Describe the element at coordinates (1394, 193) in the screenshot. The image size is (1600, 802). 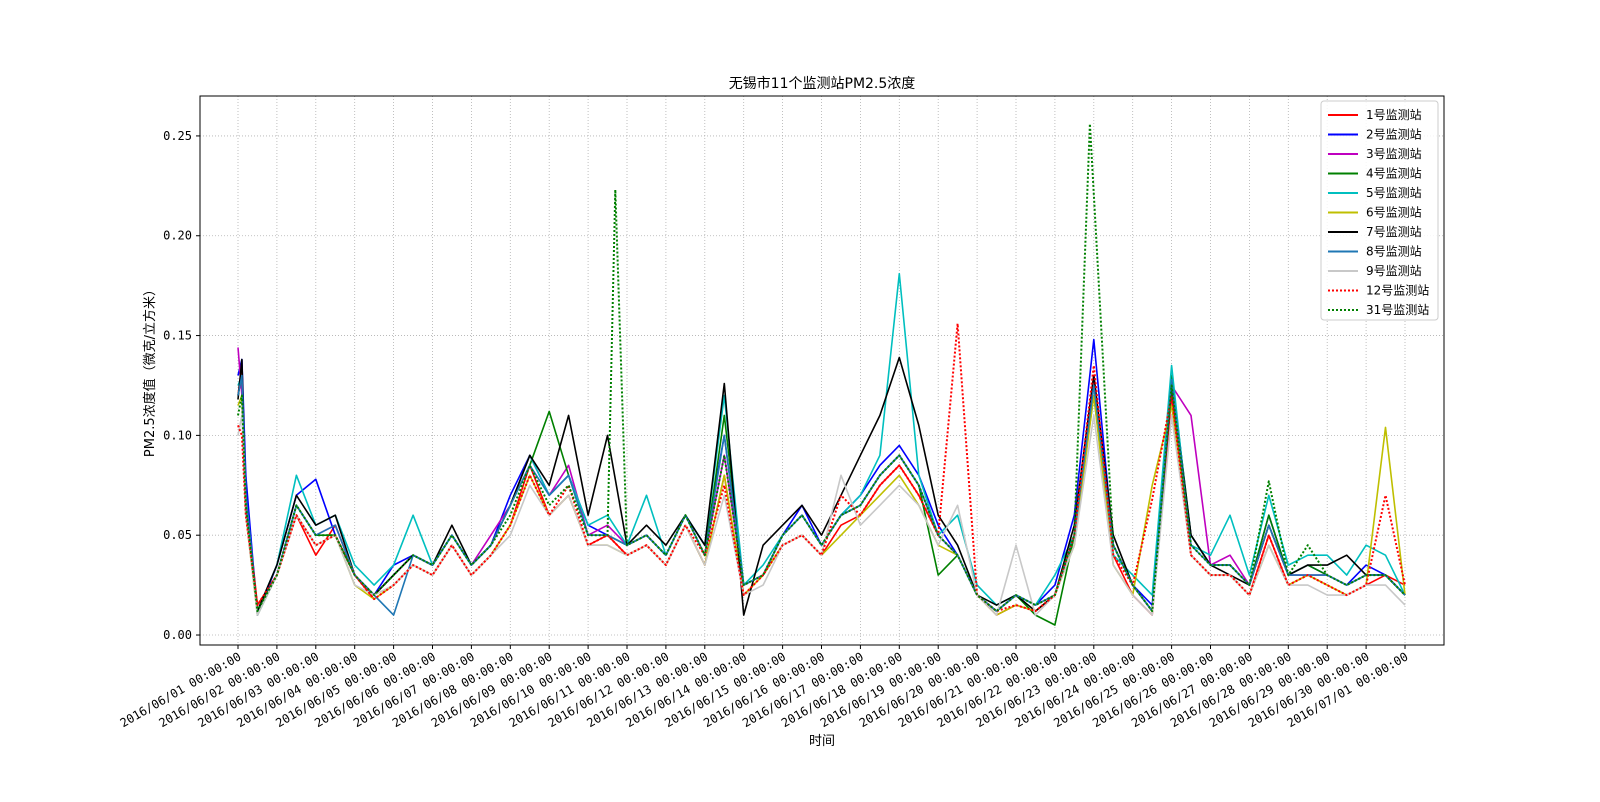
I see `legend-label: 5号监测站` at that location.